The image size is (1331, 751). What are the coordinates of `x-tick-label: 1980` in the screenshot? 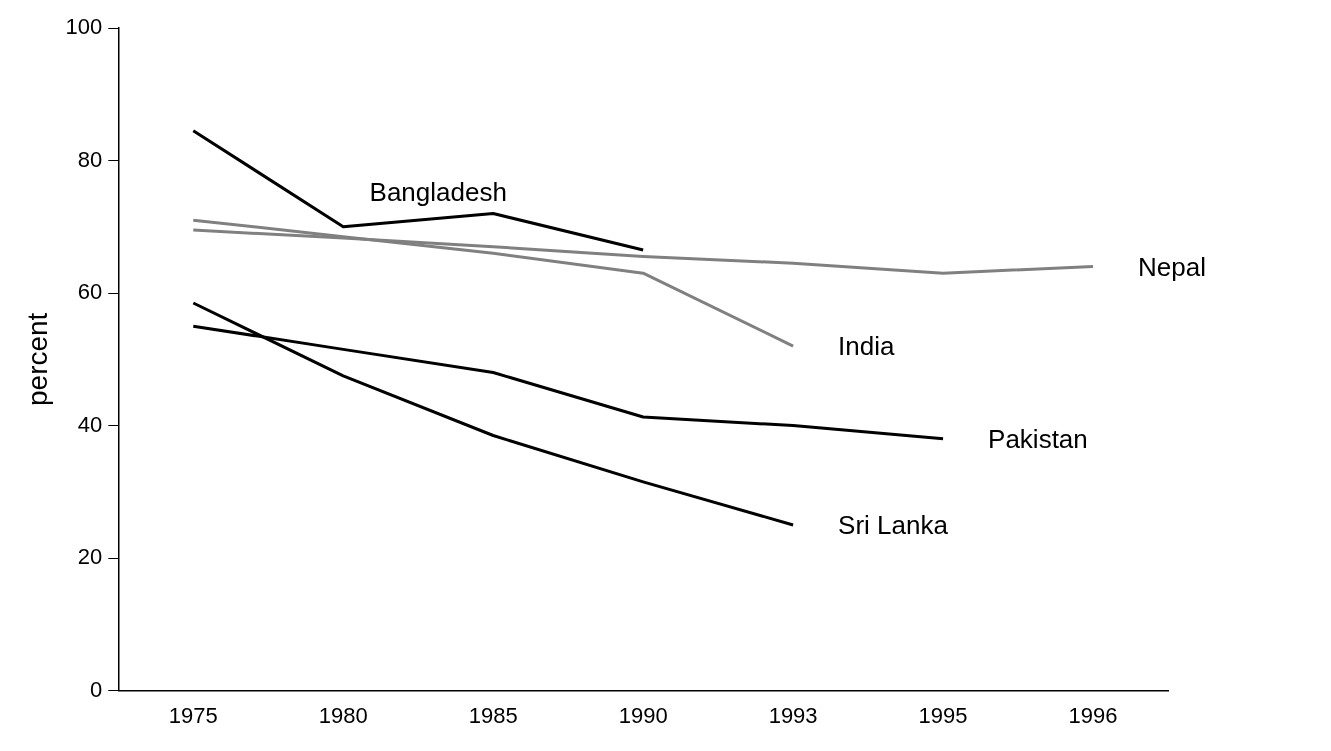 It's located at (343, 715).